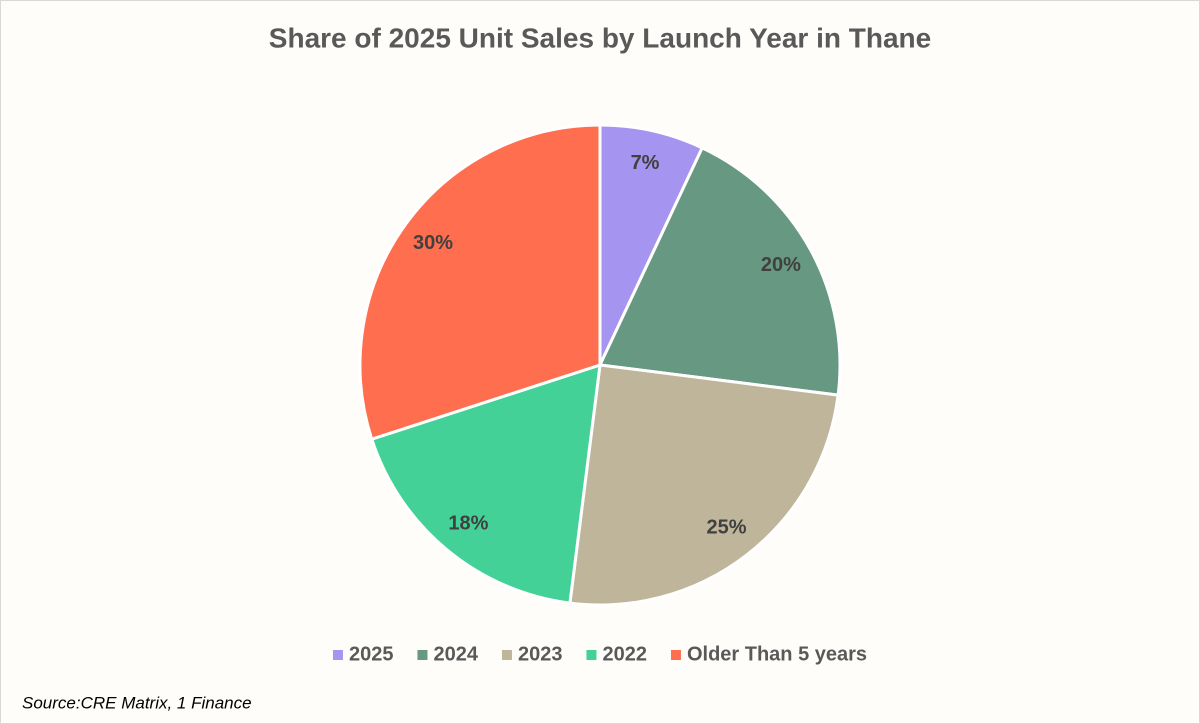  Describe the element at coordinates (137, 702) in the screenshot. I see `source-note: Source:CRE Matrix, 1 Finance` at that location.